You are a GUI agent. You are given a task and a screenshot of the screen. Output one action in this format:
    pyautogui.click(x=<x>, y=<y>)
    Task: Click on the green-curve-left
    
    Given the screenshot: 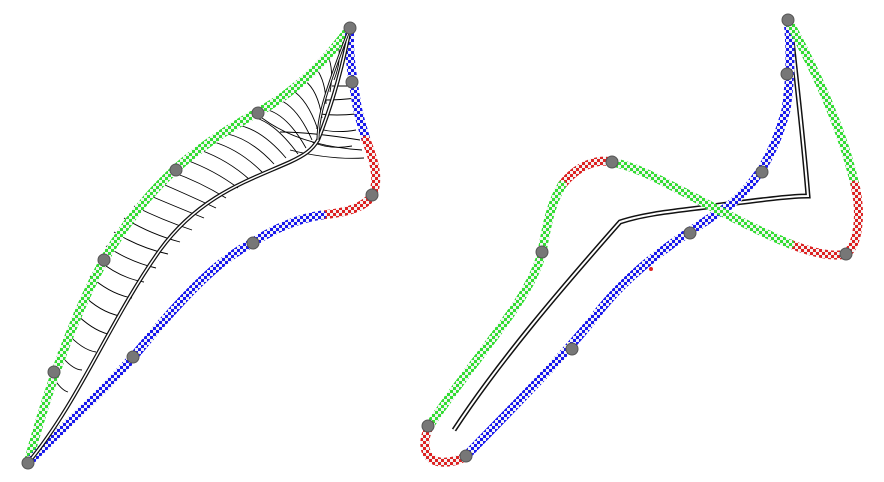 What is the action you would take?
    pyautogui.click(x=496, y=305)
    